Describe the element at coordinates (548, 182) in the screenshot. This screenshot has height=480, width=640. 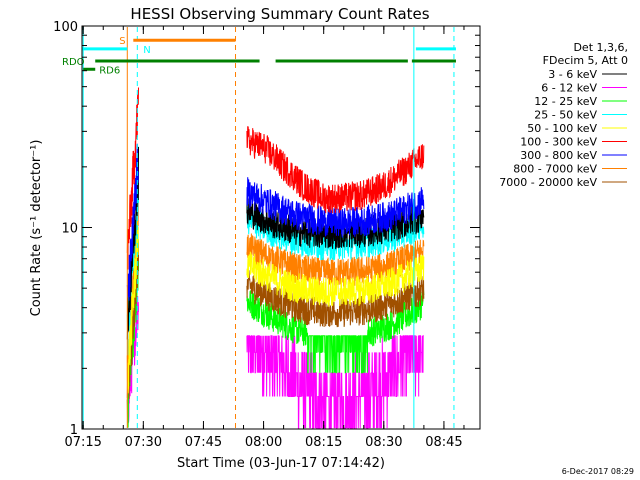
I see `legend-entry-label: 7000 - 20000 keV` at that location.